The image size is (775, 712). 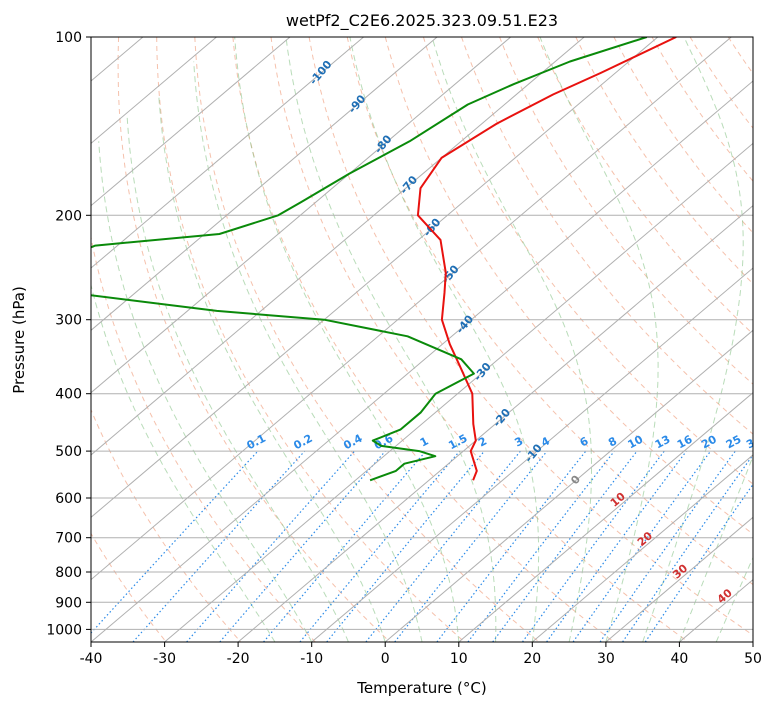 What do you see at coordinates (68, 321) in the screenshot?
I see `y-tick-label: 300` at bounding box center [68, 321].